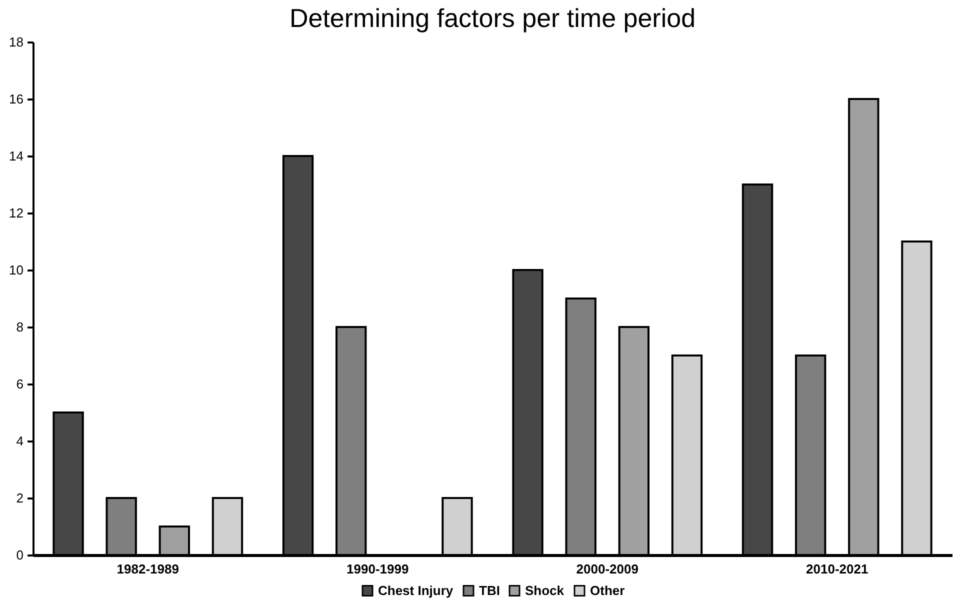  I want to click on y-tick-label: 14, so click(16, 156).